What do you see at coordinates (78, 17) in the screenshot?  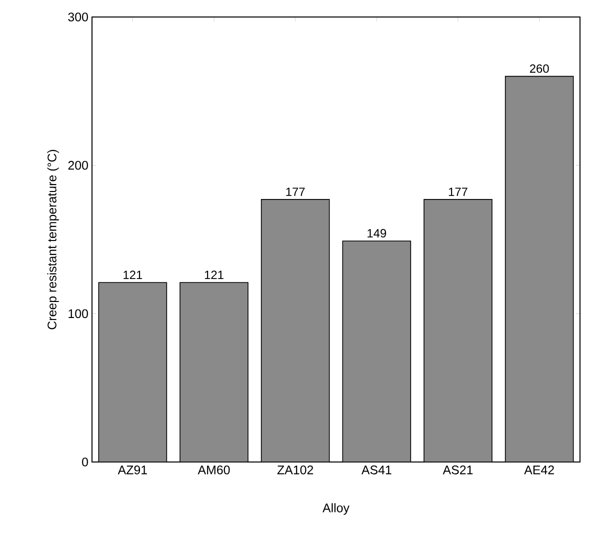 I see `y-tick-label: 300` at bounding box center [78, 17].